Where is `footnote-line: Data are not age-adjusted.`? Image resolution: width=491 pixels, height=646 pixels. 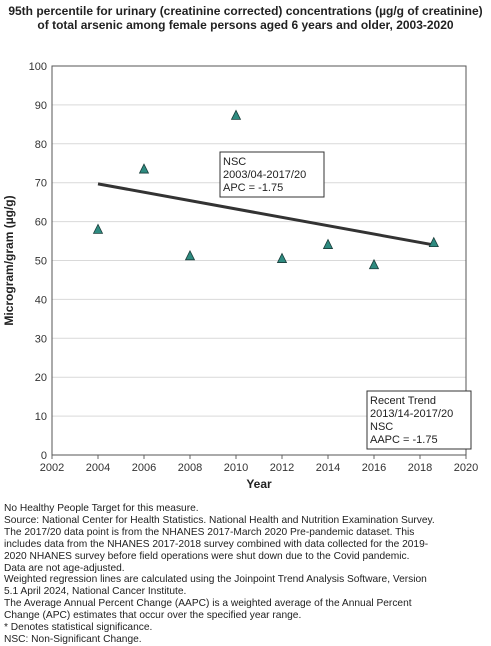 footnote-line: Data are not age-adjusted. is located at coordinates (64, 568).